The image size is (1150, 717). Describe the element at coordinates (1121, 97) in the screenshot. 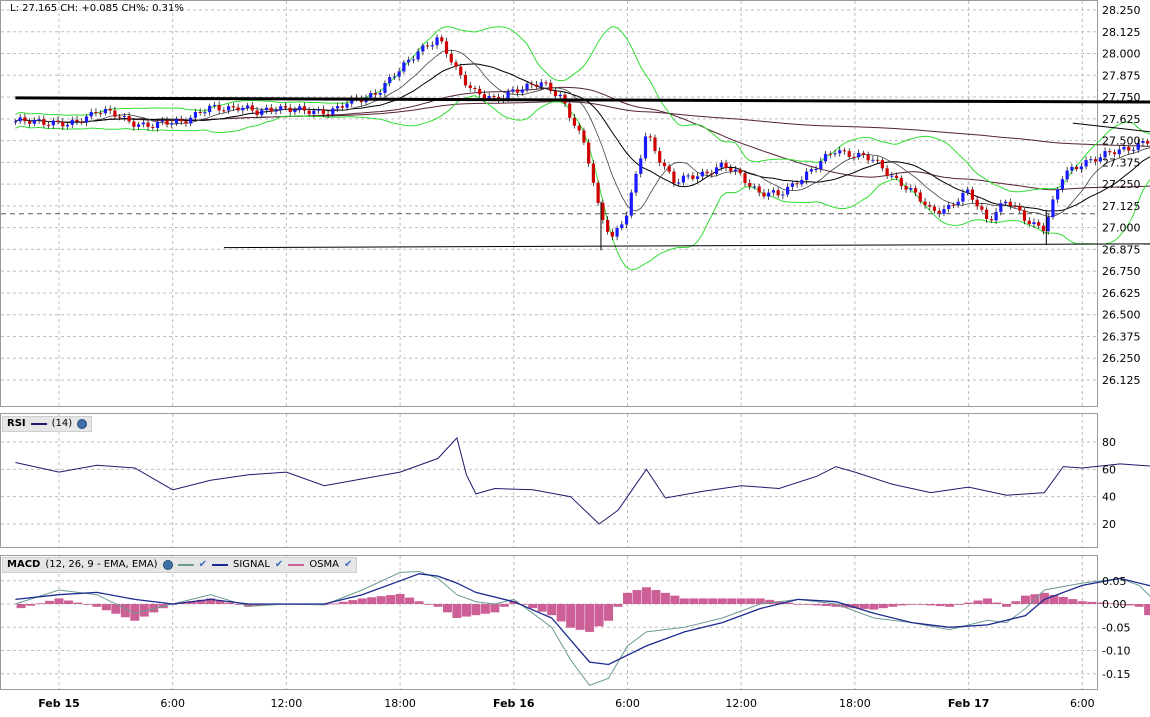

I see `price-tick-label: 27.750` at that location.